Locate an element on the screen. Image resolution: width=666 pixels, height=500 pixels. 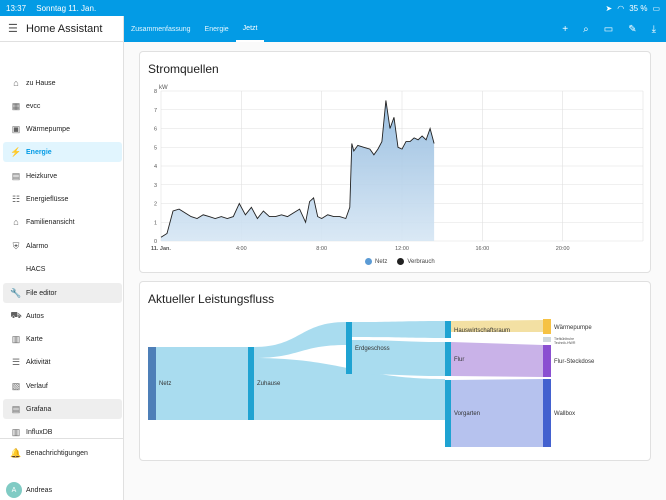
sidebar-item-hacs: HACS is located at coordinates (62, 269).